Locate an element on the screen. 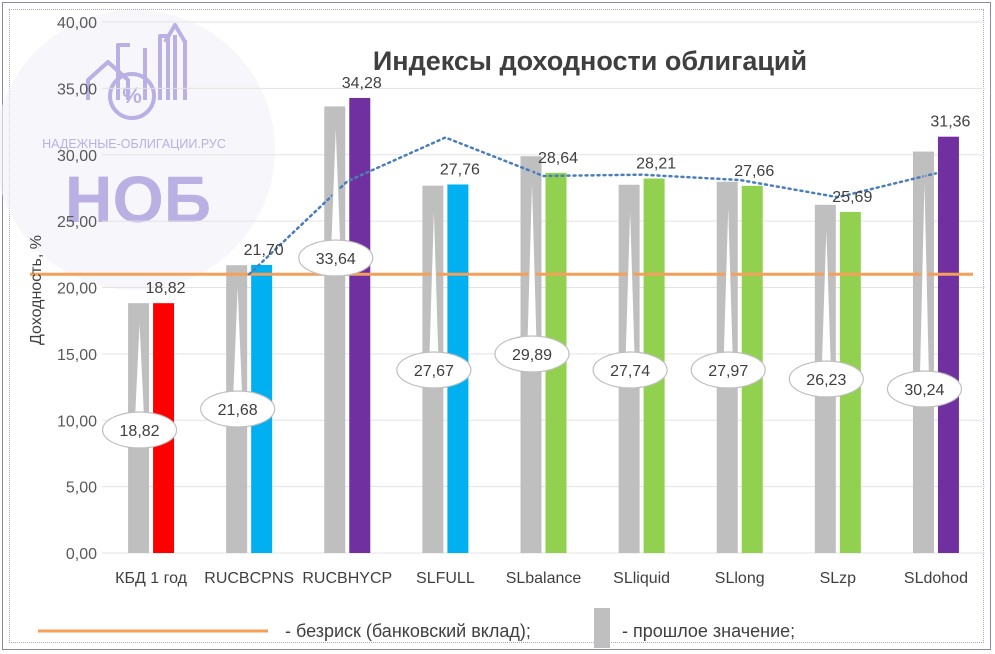 The width and height of the screenshot is (995, 654). x-tick-label: SLbalance is located at coordinates (544, 578).